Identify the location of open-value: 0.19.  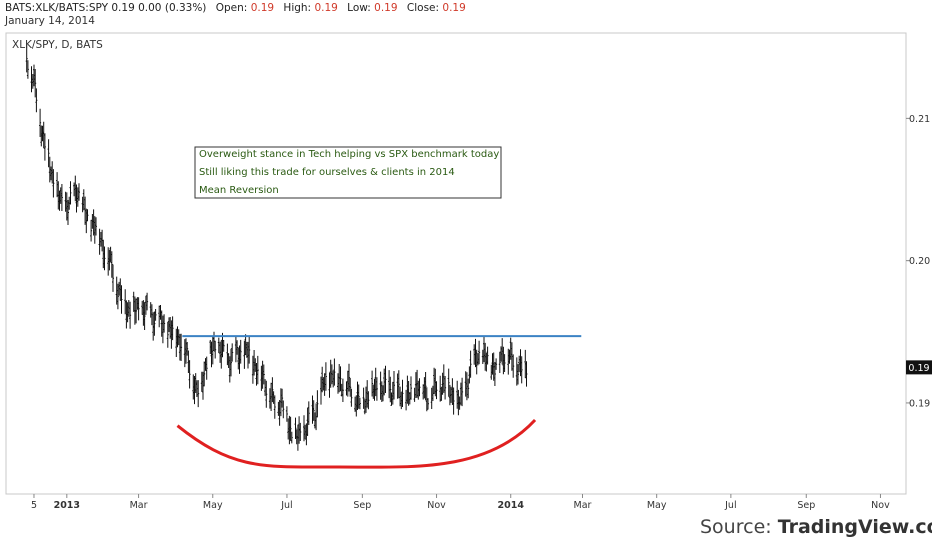
(262, 8).